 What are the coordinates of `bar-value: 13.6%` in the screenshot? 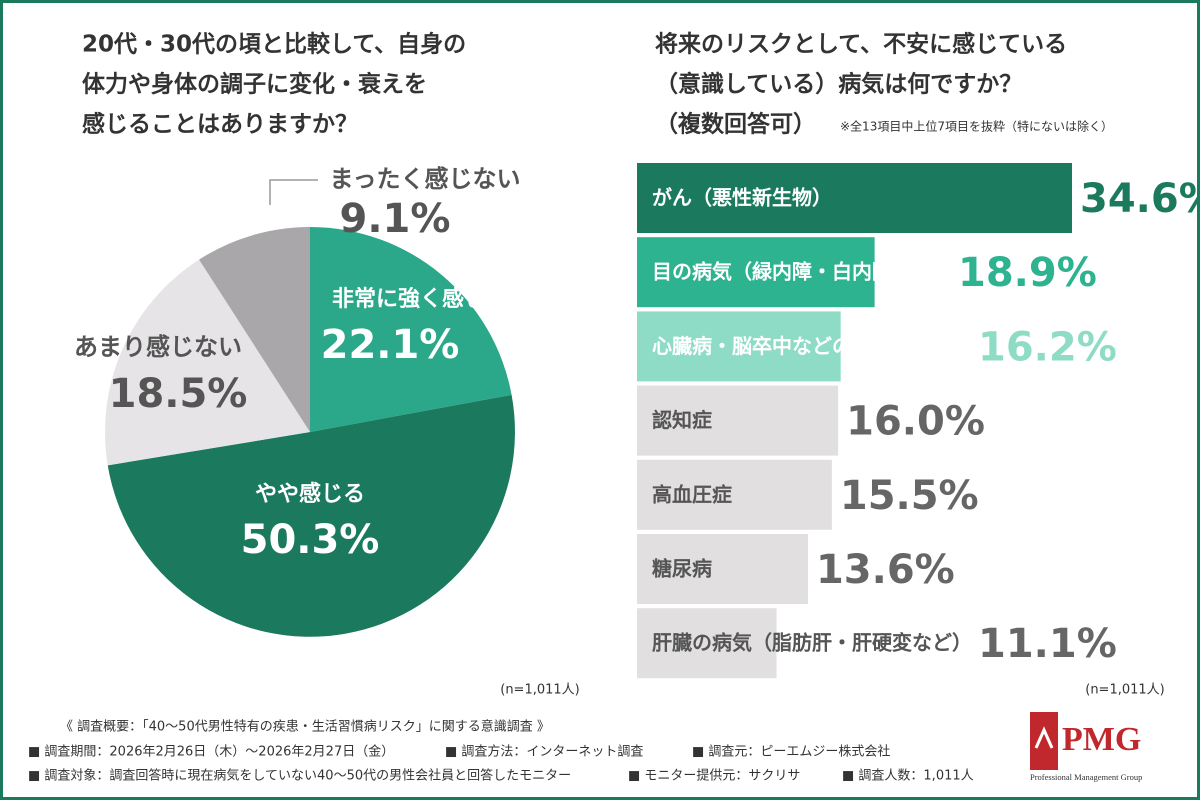 It's located at (885, 570).